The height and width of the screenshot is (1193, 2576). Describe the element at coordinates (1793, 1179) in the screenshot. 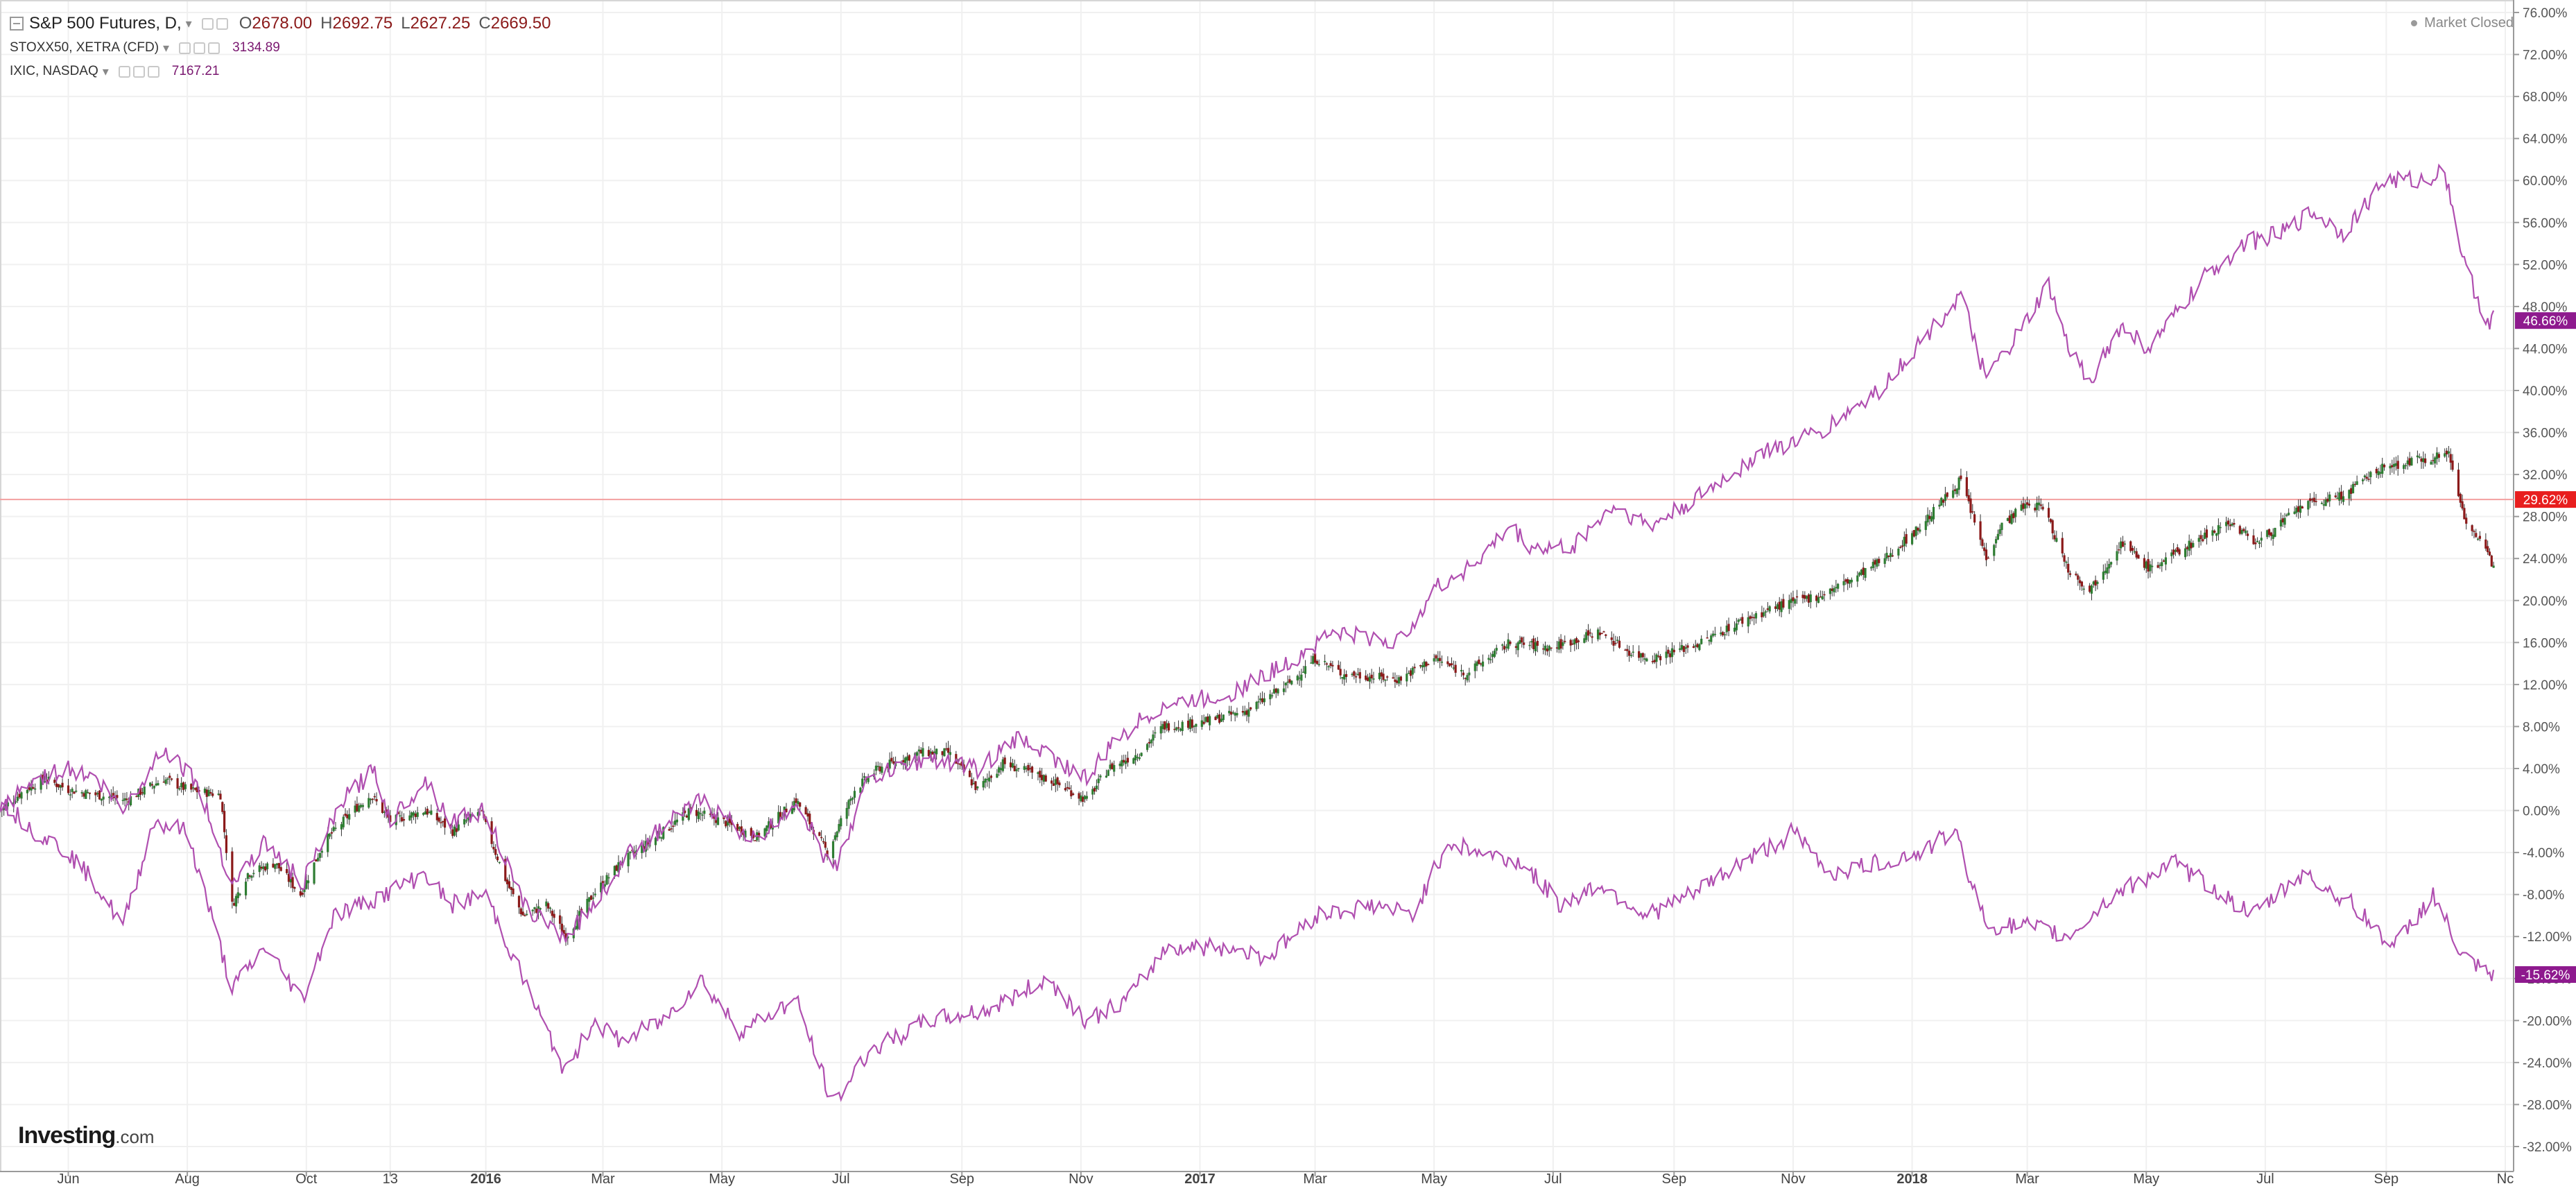

I see `x-tick-label: Nov` at that location.